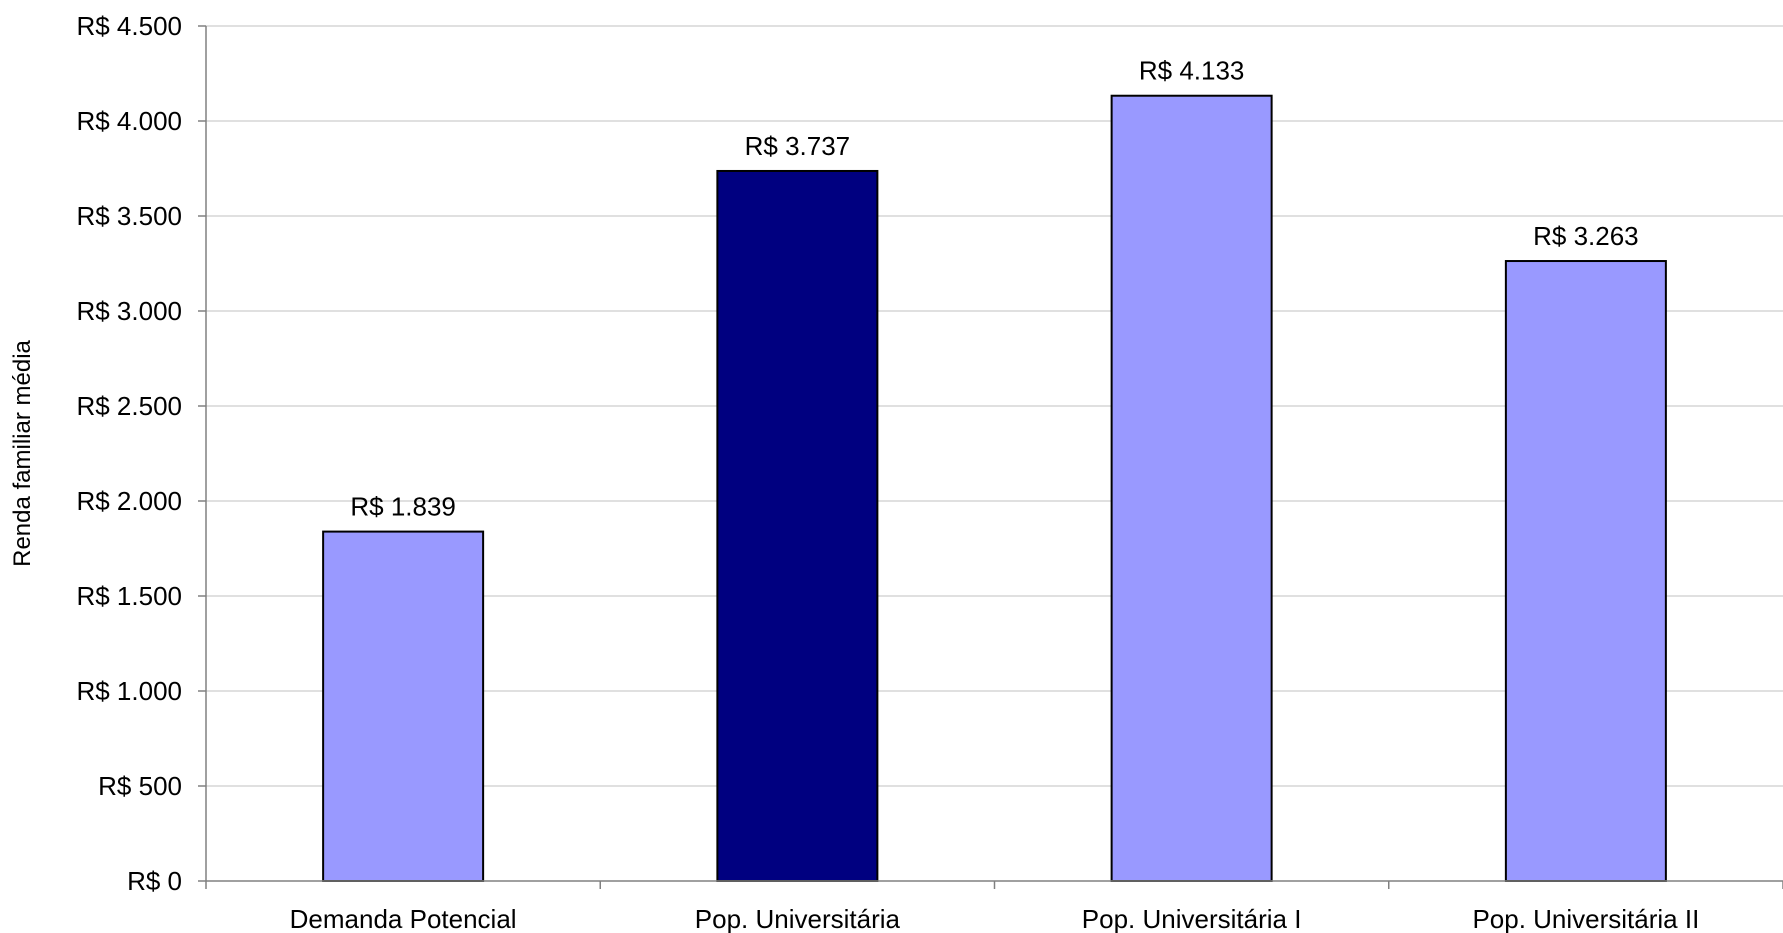 The width and height of the screenshot is (1783, 933). What do you see at coordinates (1192, 918) in the screenshot?
I see `x-tick-label: Pop. Universitária I` at bounding box center [1192, 918].